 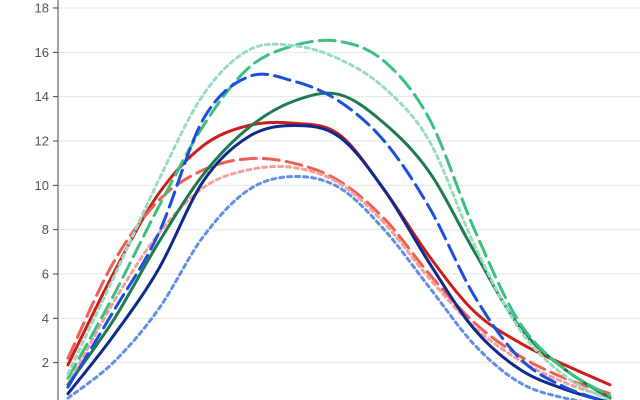 I want to click on y-tick-label: 16, so click(x=42, y=52).